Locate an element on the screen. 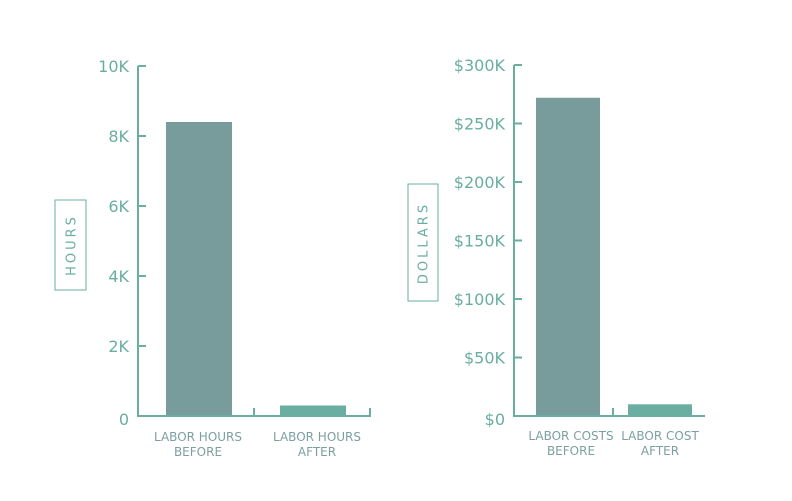  y-tick-label: 10K is located at coordinates (113, 66).